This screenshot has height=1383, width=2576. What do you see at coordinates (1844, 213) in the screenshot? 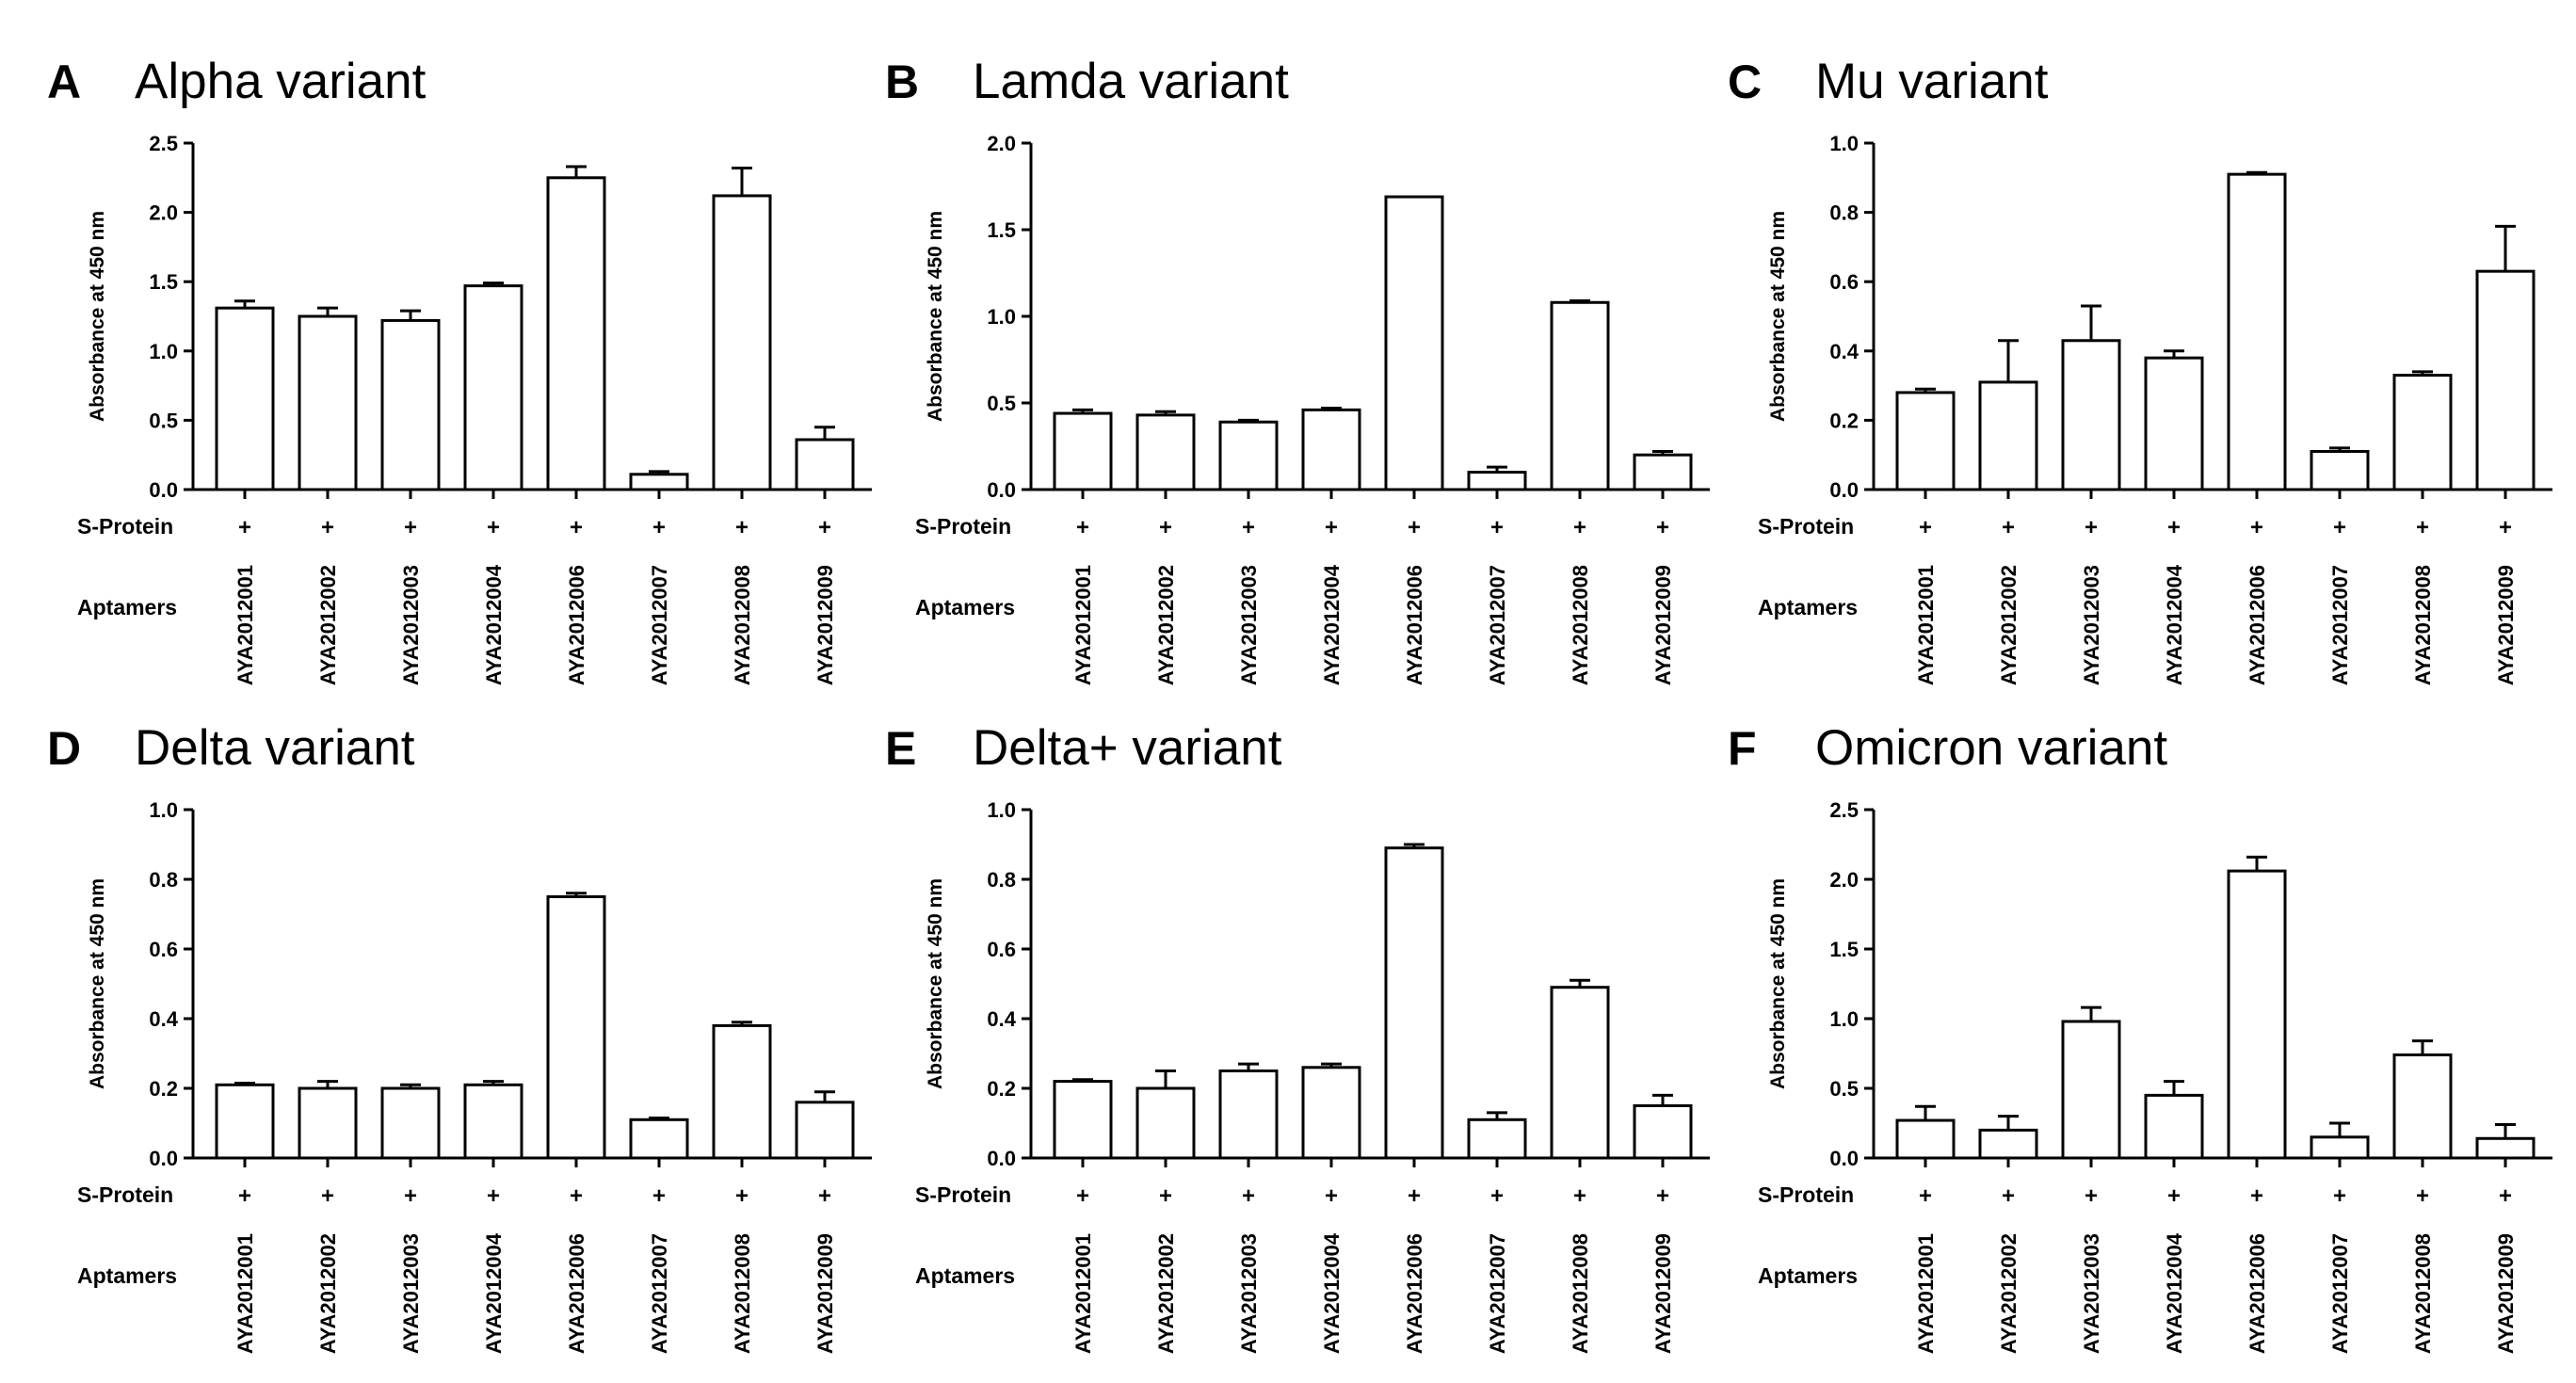
I see `y-tick-label: 0.8` at bounding box center [1844, 213].